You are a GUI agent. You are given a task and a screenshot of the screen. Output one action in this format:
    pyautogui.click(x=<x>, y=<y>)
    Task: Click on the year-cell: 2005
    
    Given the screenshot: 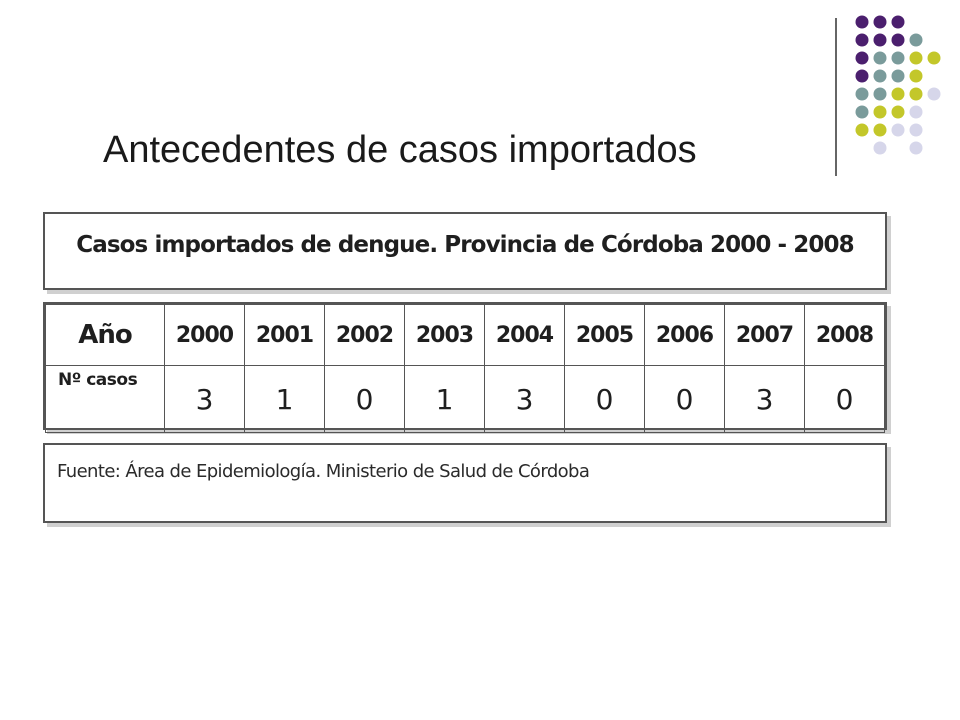 What is the action you would take?
    pyautogui.click(x=604, y=335)
    